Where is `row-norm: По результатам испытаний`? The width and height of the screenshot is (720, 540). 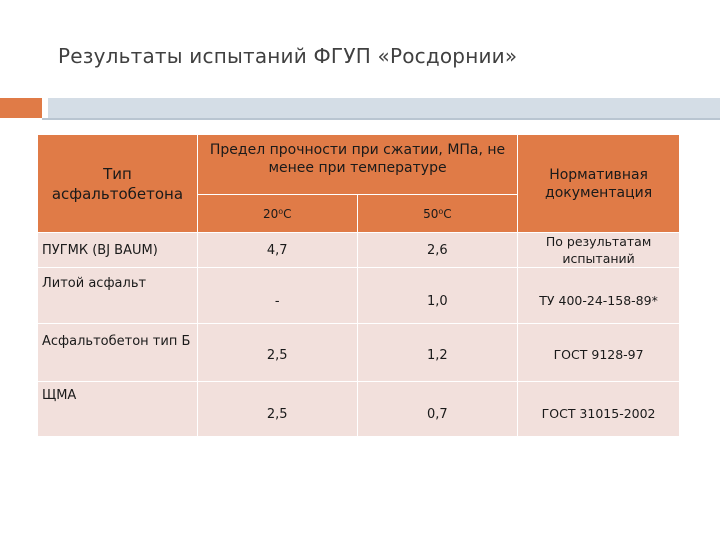 row-norm: По результатам испытаний is located at coordinates (598, 250).